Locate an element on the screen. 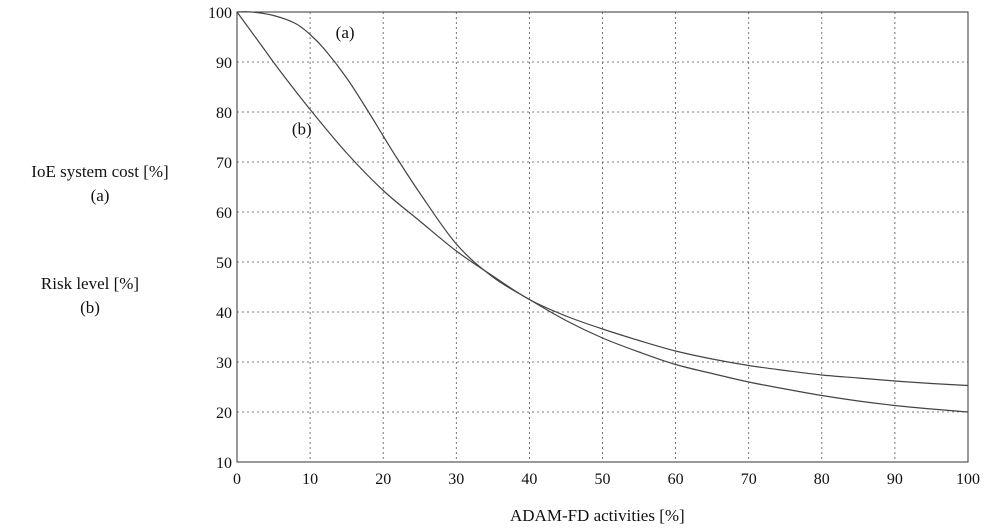 The height and width of the screenshot is (530, 989). x-axis-ticks: 0 10 20 30 40 50 60 70 80 90 100 is located at coordinates (606, 479).